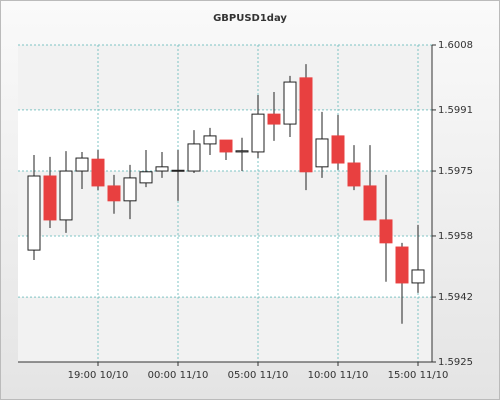  I want to click on y-tick-label: 1.5991, so click(455, 110).